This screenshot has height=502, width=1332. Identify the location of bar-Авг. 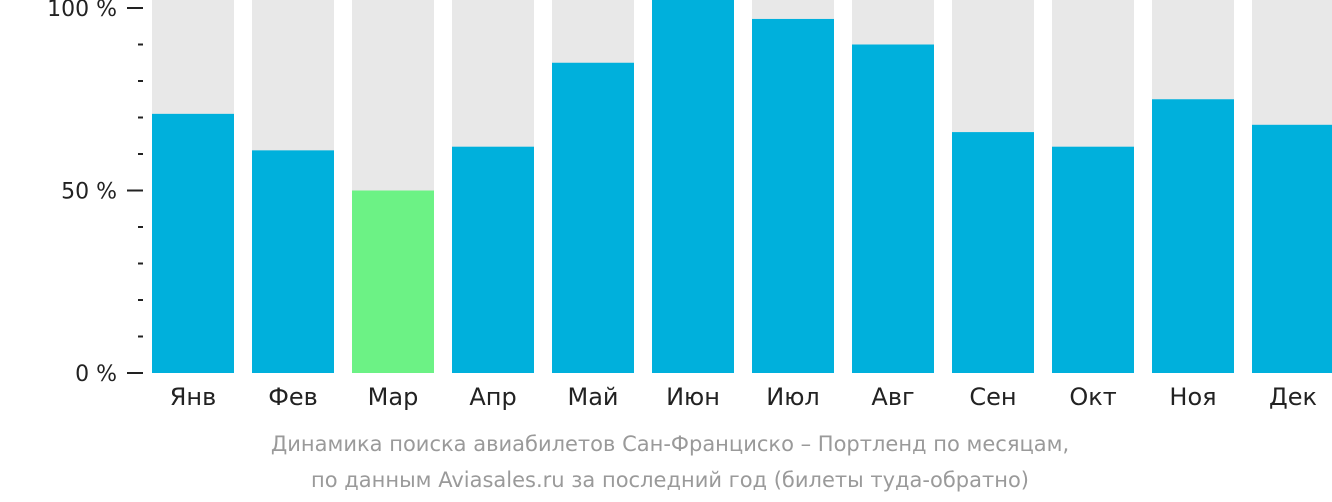
(893, 209).